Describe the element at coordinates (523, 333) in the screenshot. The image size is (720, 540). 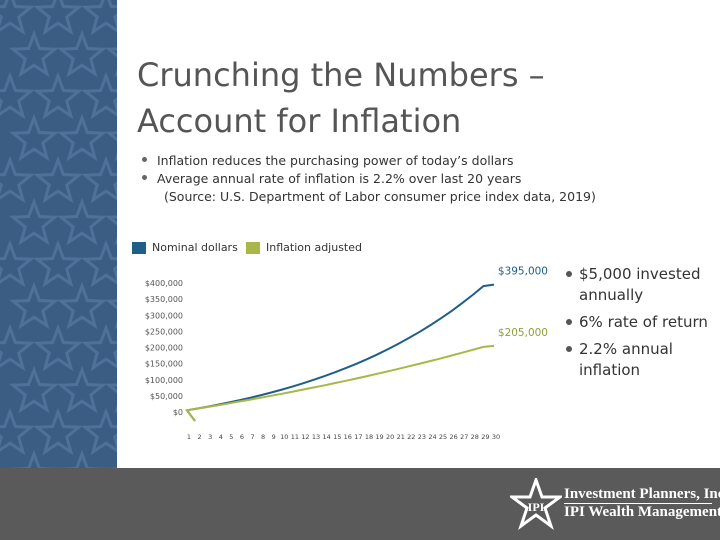
I see `data-label-inflation-adjusted: $205,000` at that location.